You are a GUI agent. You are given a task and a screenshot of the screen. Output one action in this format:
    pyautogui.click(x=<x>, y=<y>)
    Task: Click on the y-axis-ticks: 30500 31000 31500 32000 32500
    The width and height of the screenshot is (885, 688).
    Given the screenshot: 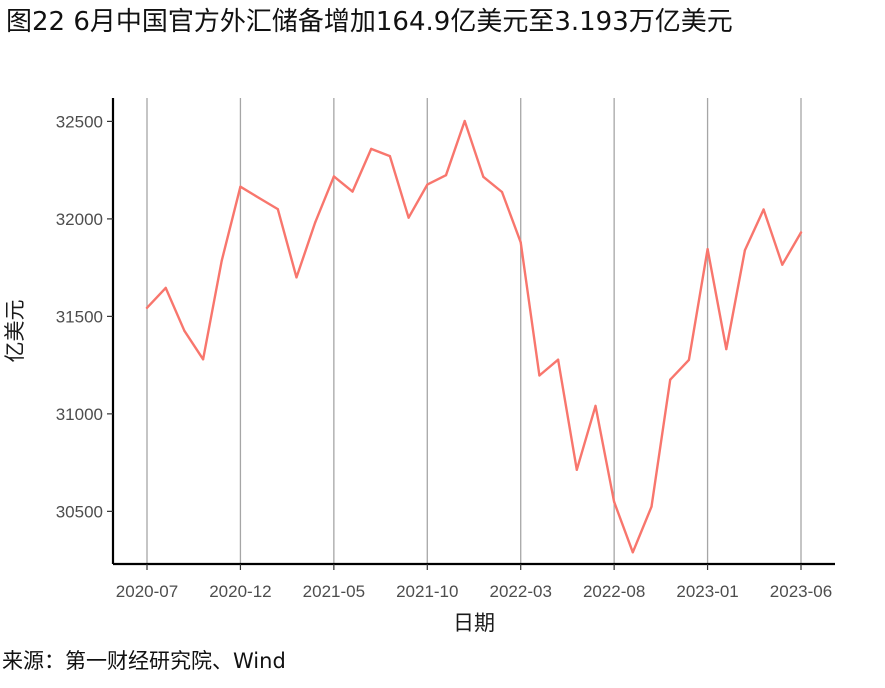 What is the action you would take?
    pyautogui.click(x=84, y=316)
    